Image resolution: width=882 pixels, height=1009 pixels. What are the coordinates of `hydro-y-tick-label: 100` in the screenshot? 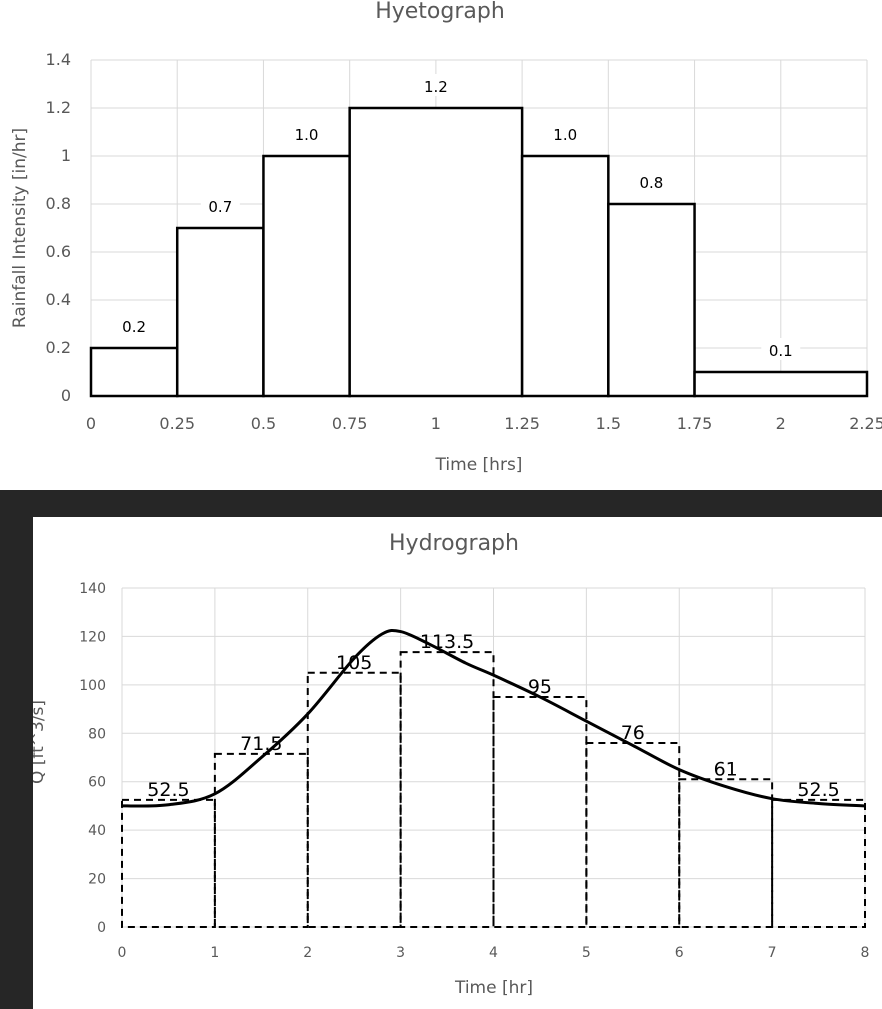 It's located at (92, 686).